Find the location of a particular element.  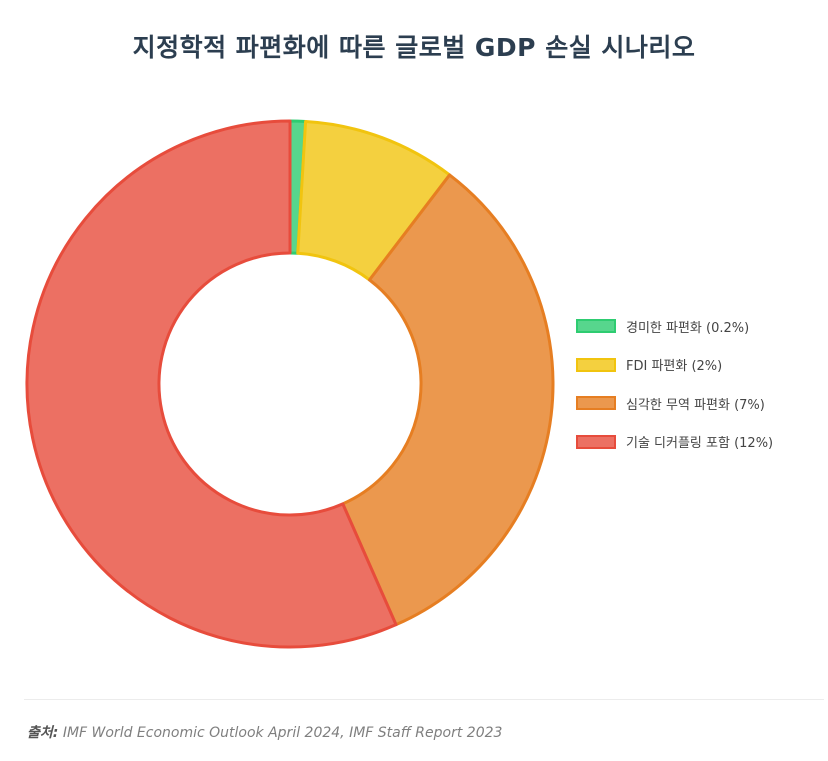

legend-label: FDI 파편화 (2%) is located at coordinates (674, 366).